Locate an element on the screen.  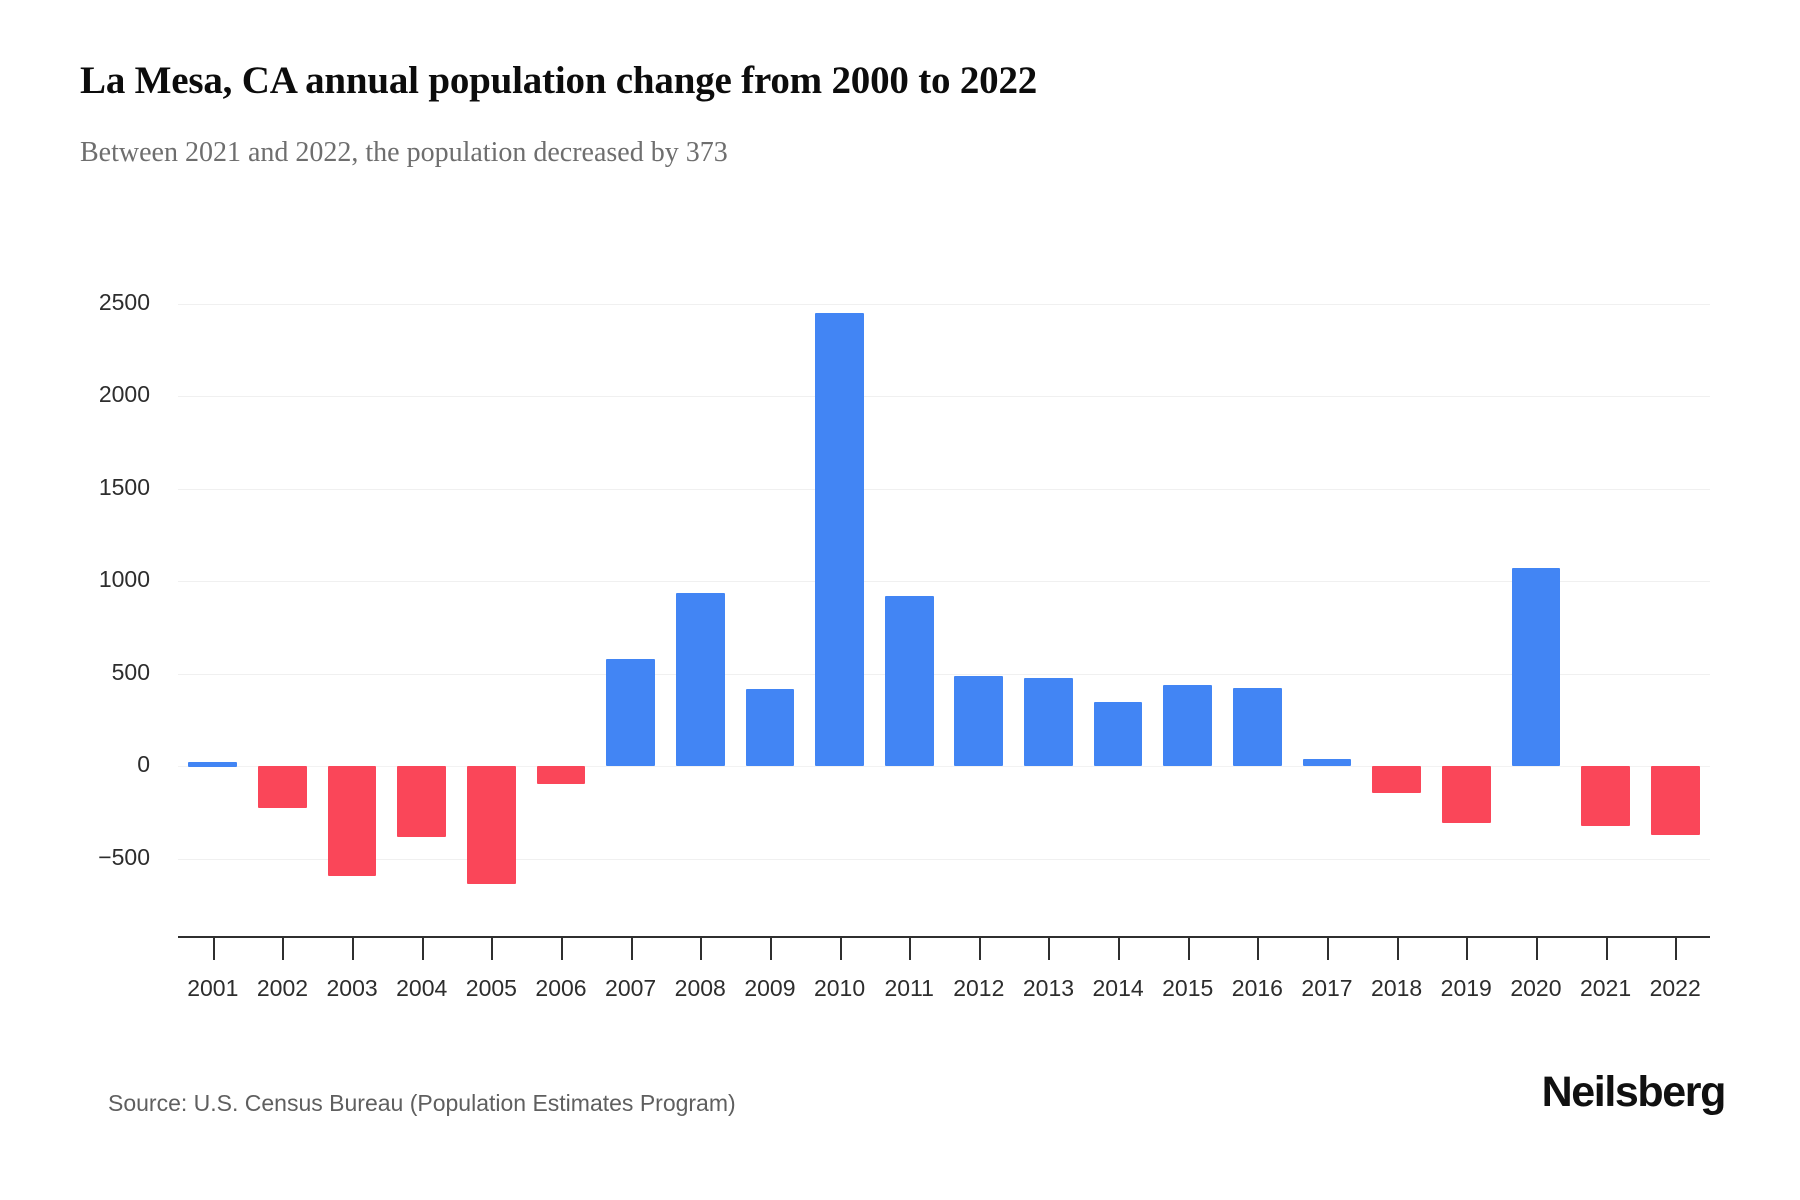
x-axis-label-2006: 2006 is located at coordinates (561, 988).